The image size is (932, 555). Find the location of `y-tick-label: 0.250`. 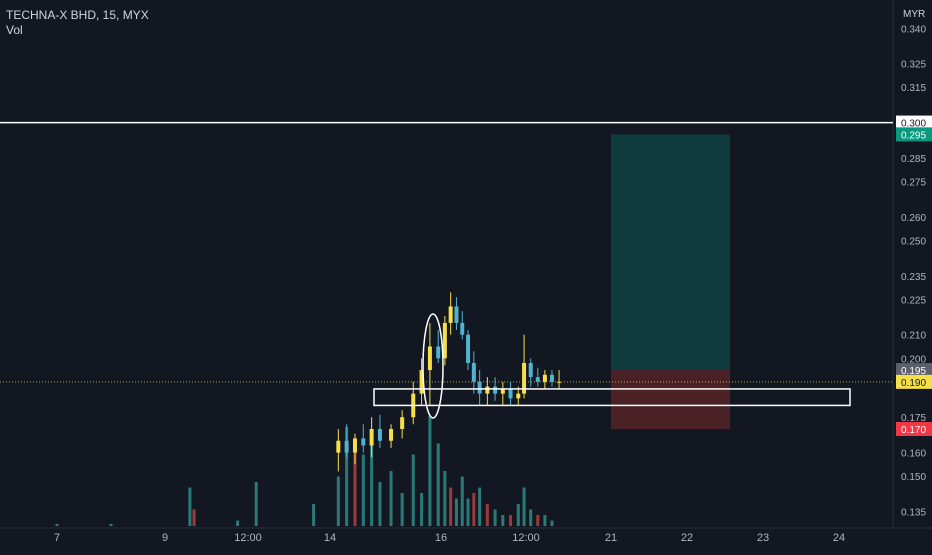

y-tick-label: 0.250 is located at coordinates (913, 241).